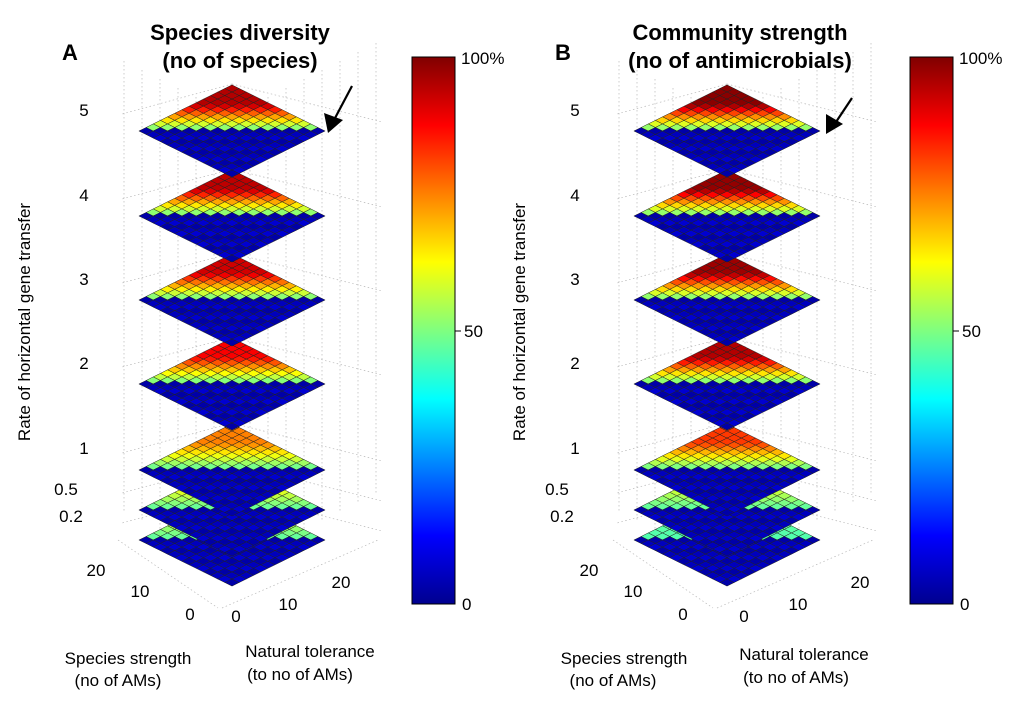 Image resolution: width=1023 pixels, height=714 pixels. What do you see at coordinates (834, 124) in the screenshot?
I see `arrow-head` at bounding box center [834, 124].